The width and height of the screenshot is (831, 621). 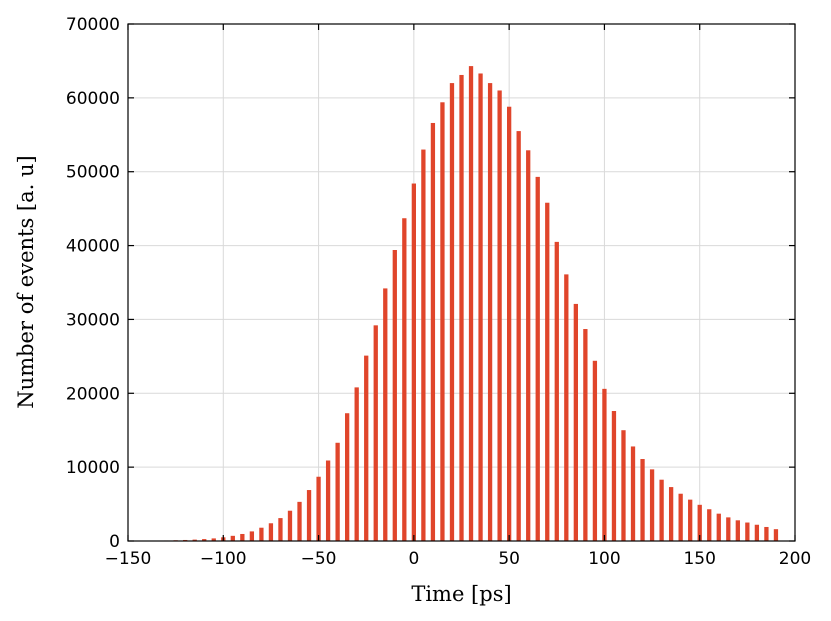 What do you see at coordinates (26, 281) in the screenshot?
I see `y-axis-label: Number of events [a. u]` at bounding box center [26, 281].